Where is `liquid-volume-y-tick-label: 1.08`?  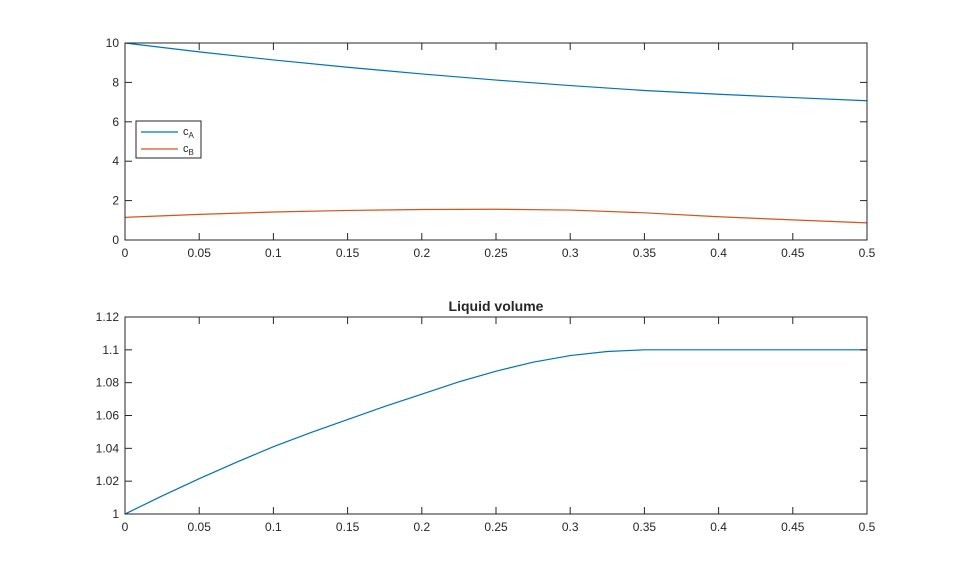
liquid-volume-y-tick-label: 1.08 is located at coordinates (108, 383).